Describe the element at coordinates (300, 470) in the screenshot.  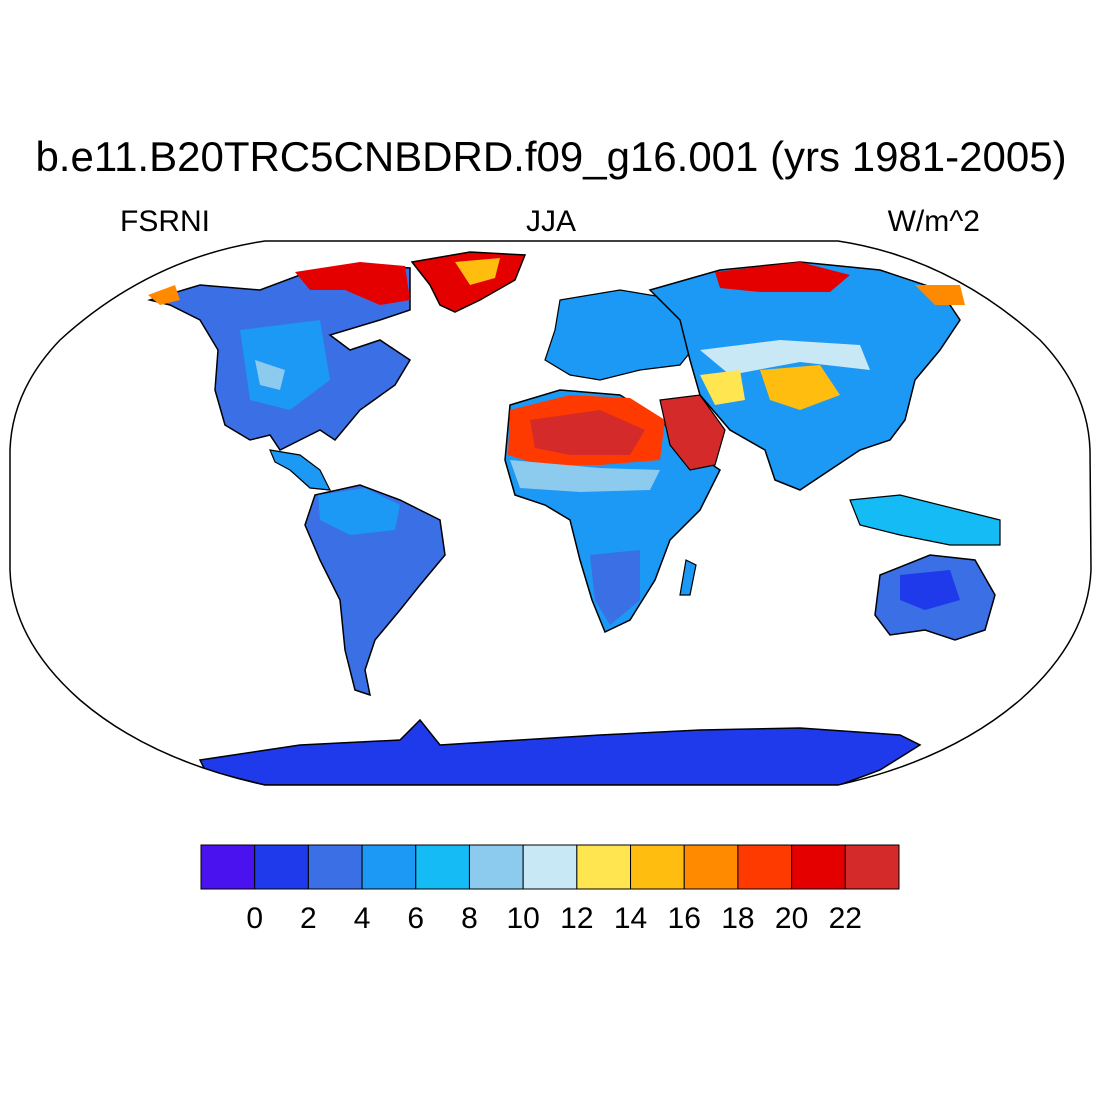
I see `central-america-land` at that location.